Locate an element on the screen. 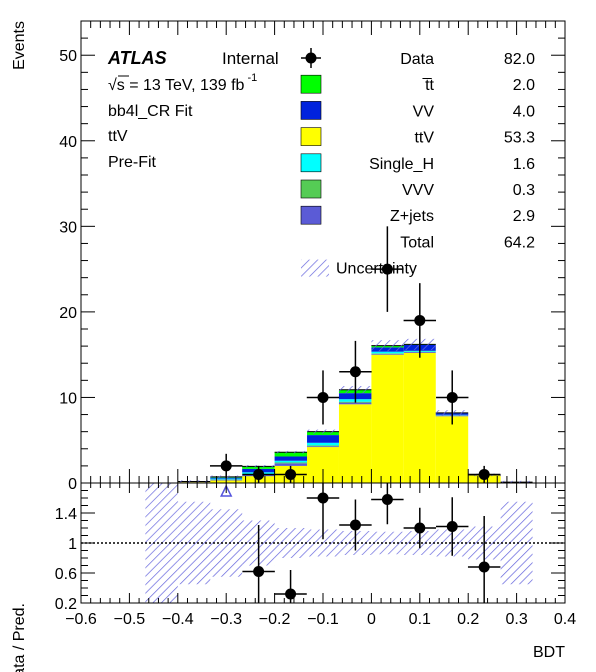  legend-uncertainty-swatch is located at coordinates (315, 268).